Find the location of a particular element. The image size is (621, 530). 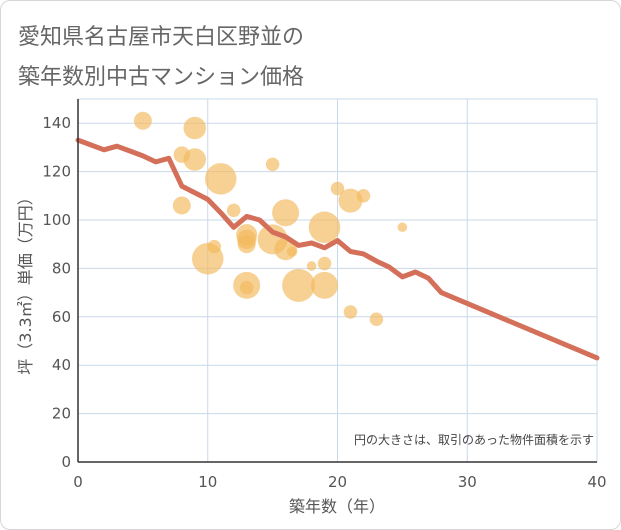

x-tick-label: 20 is located at coordinates (337, 482).